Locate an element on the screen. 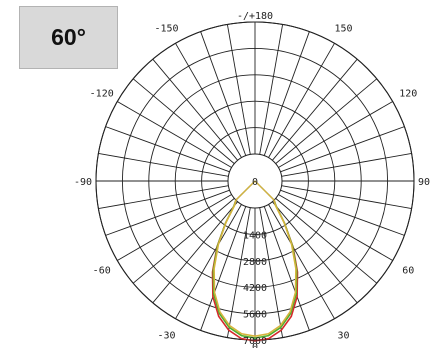  angle-label-60: 60 is located at coordinates (408, 271).